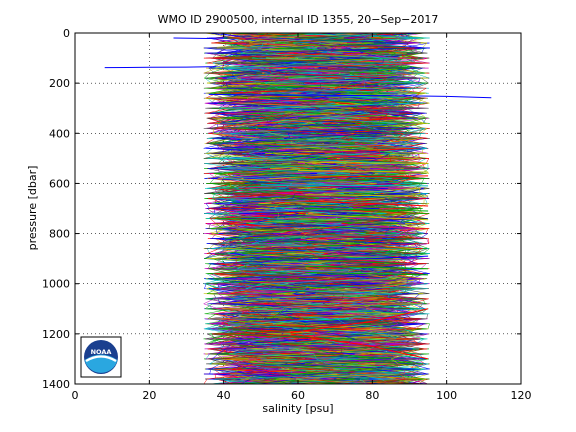 Image resolution: width=576 pixels, height=432 pixels. I want to click on y-tick-label: 200, so click(59, 83).